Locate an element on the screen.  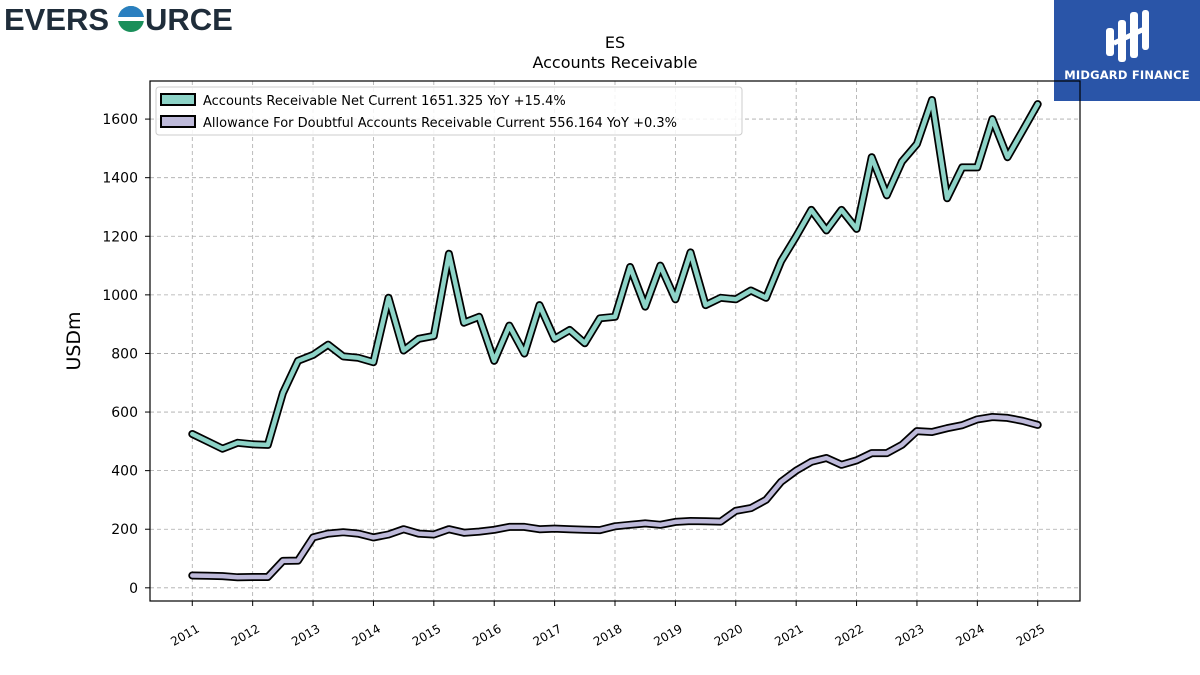
y-tick-label: 800 is located at coordinates (124, 354).